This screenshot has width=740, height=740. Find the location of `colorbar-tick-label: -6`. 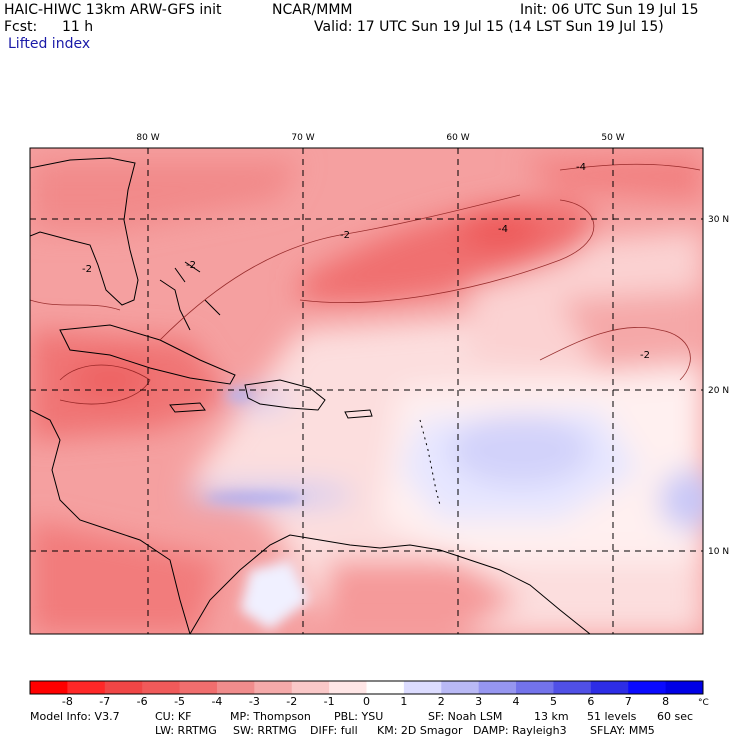

colorbar-tick-label: -6 is located at coordinates (142, 701).